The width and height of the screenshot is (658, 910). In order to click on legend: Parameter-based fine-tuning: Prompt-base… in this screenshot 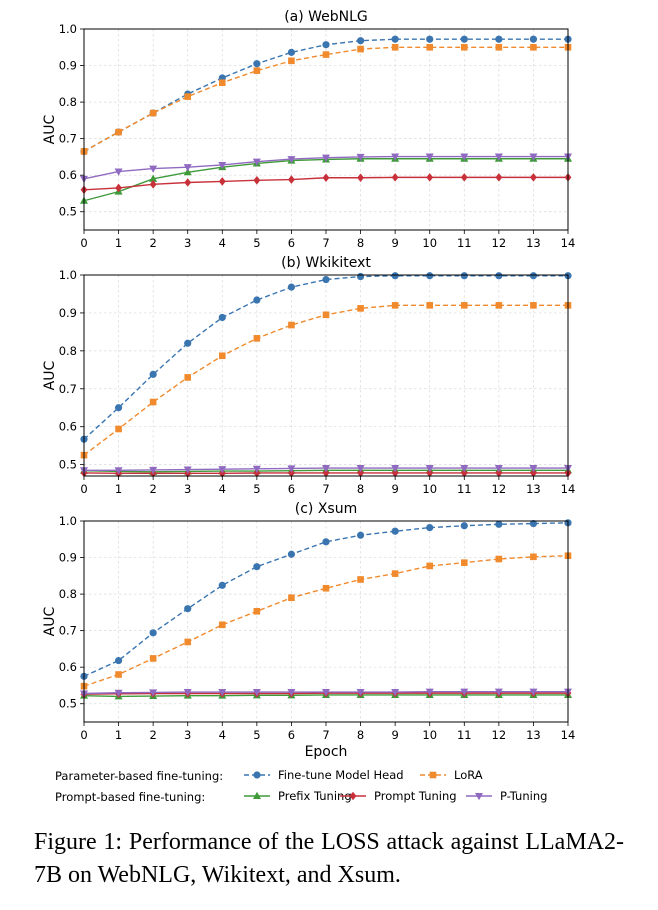, I will do `click(301, 786)`.